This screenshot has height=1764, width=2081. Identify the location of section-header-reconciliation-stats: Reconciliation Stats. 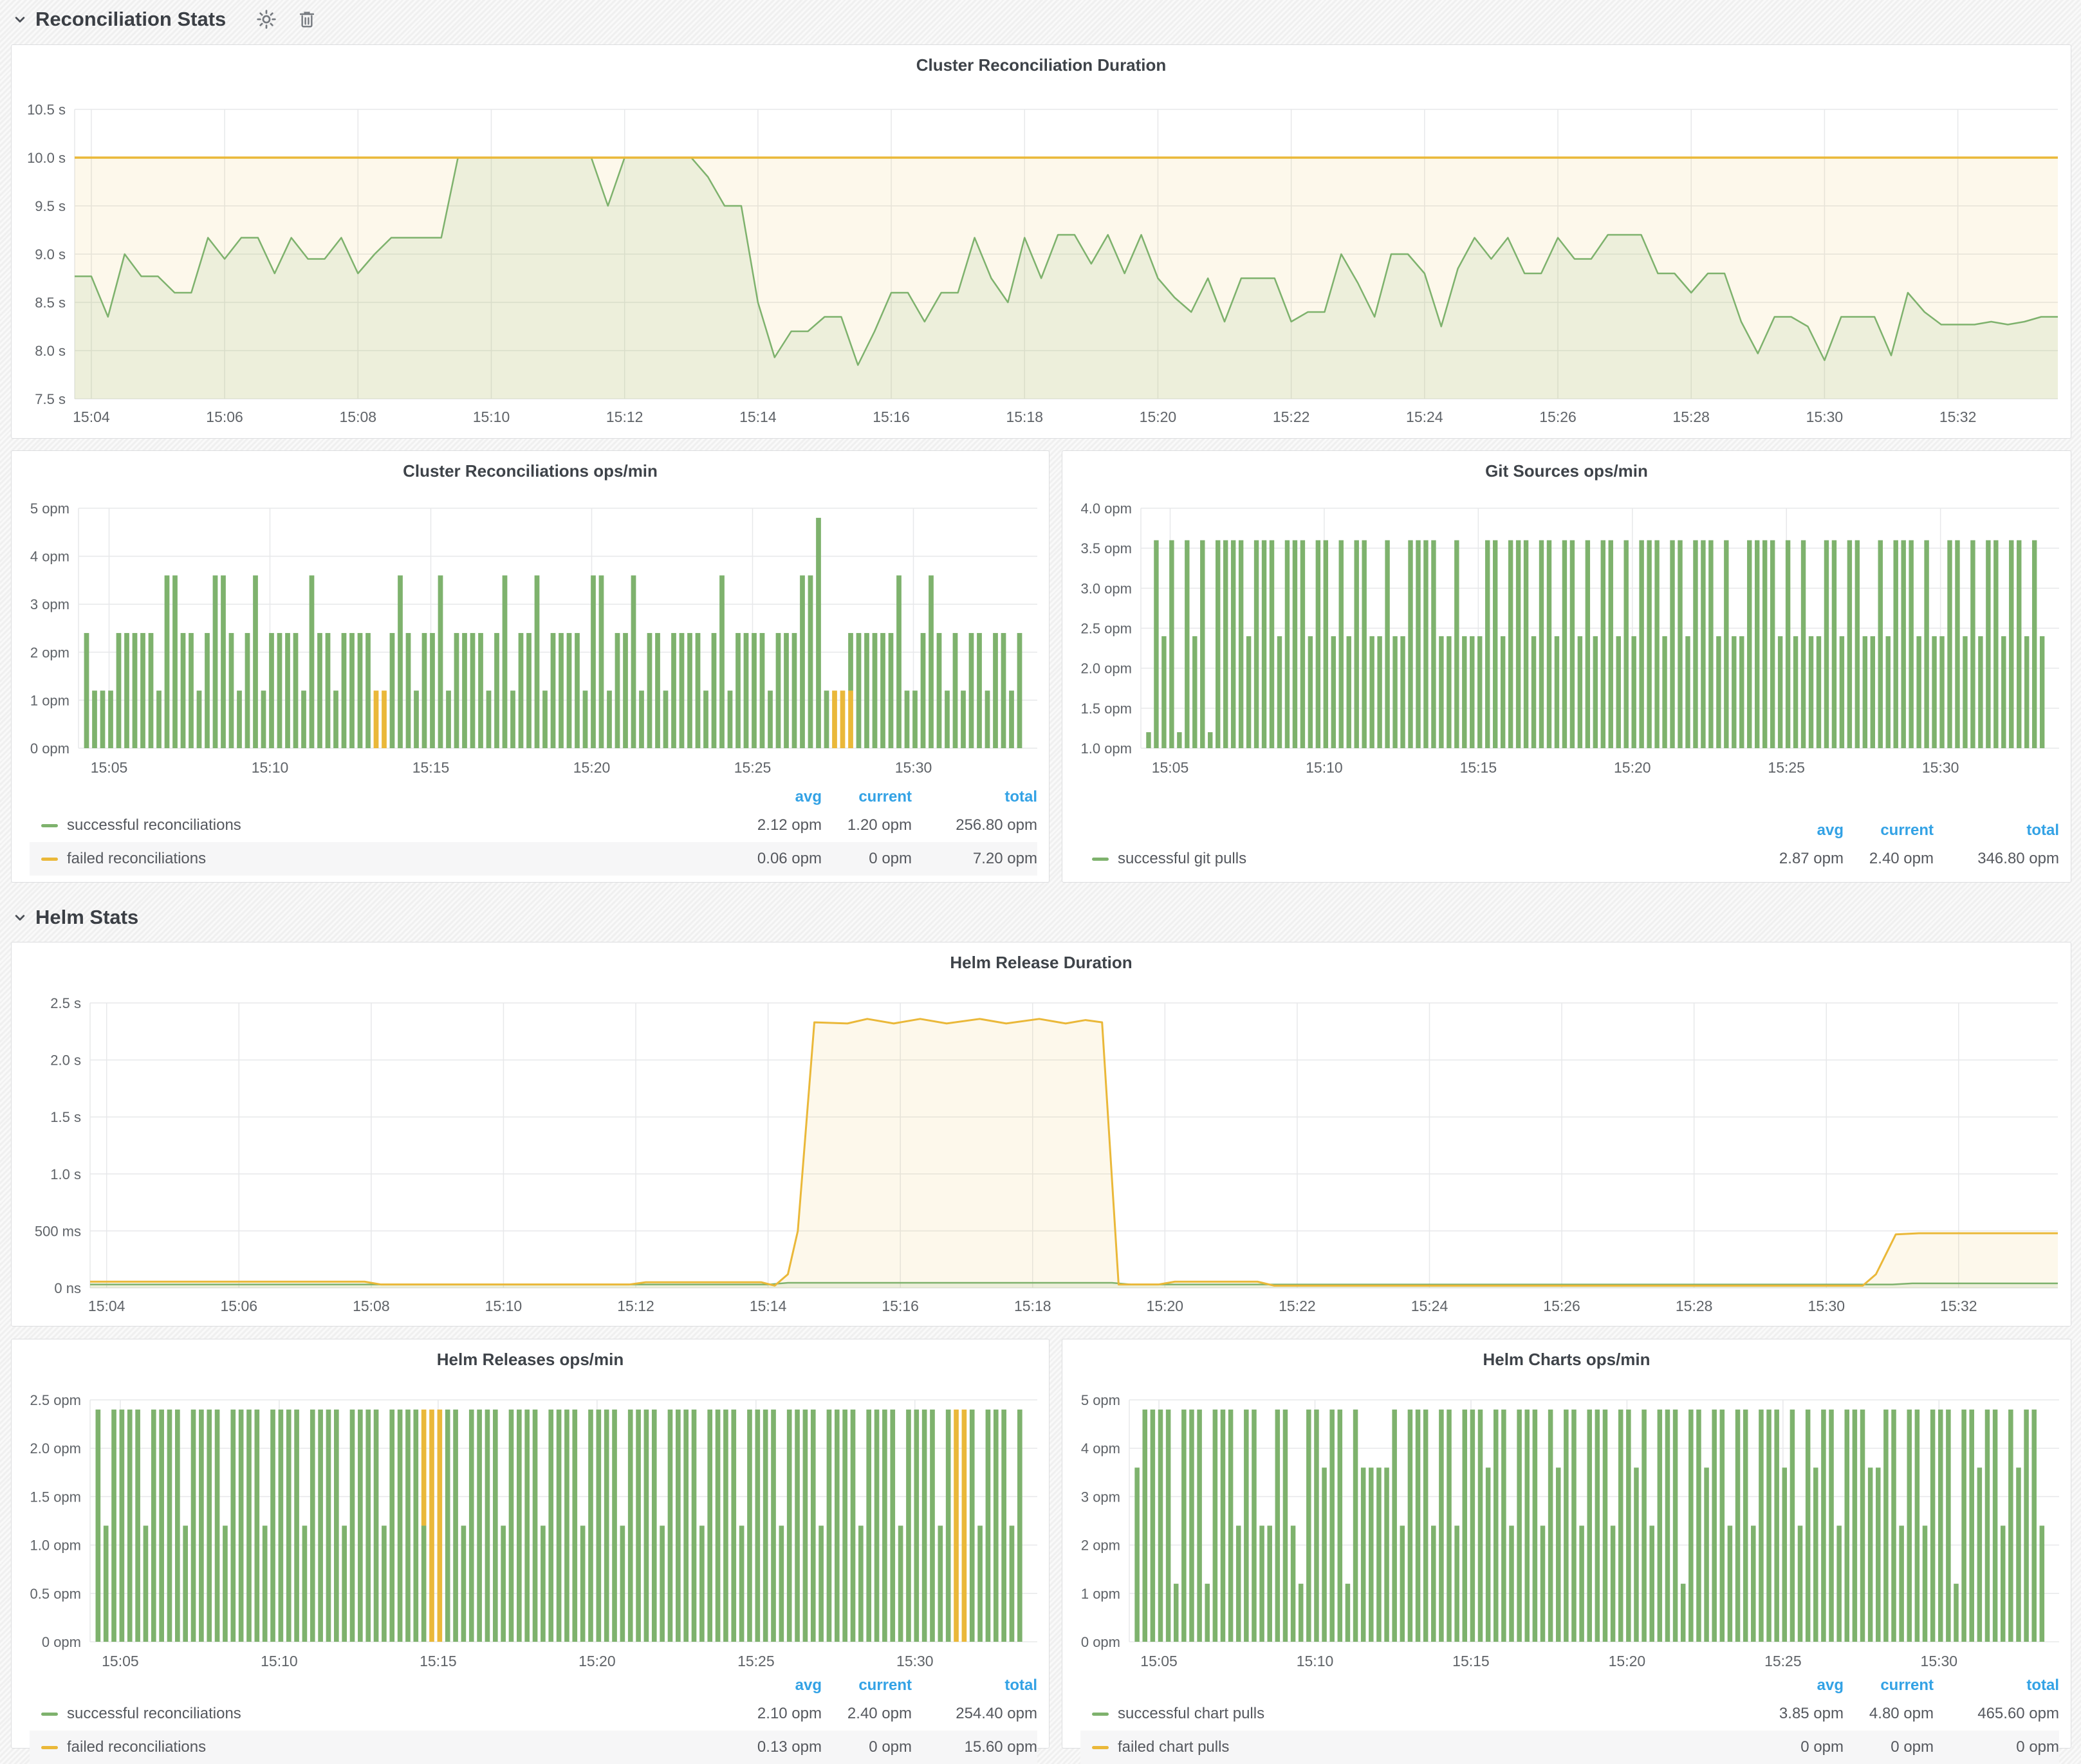
(164, 19).